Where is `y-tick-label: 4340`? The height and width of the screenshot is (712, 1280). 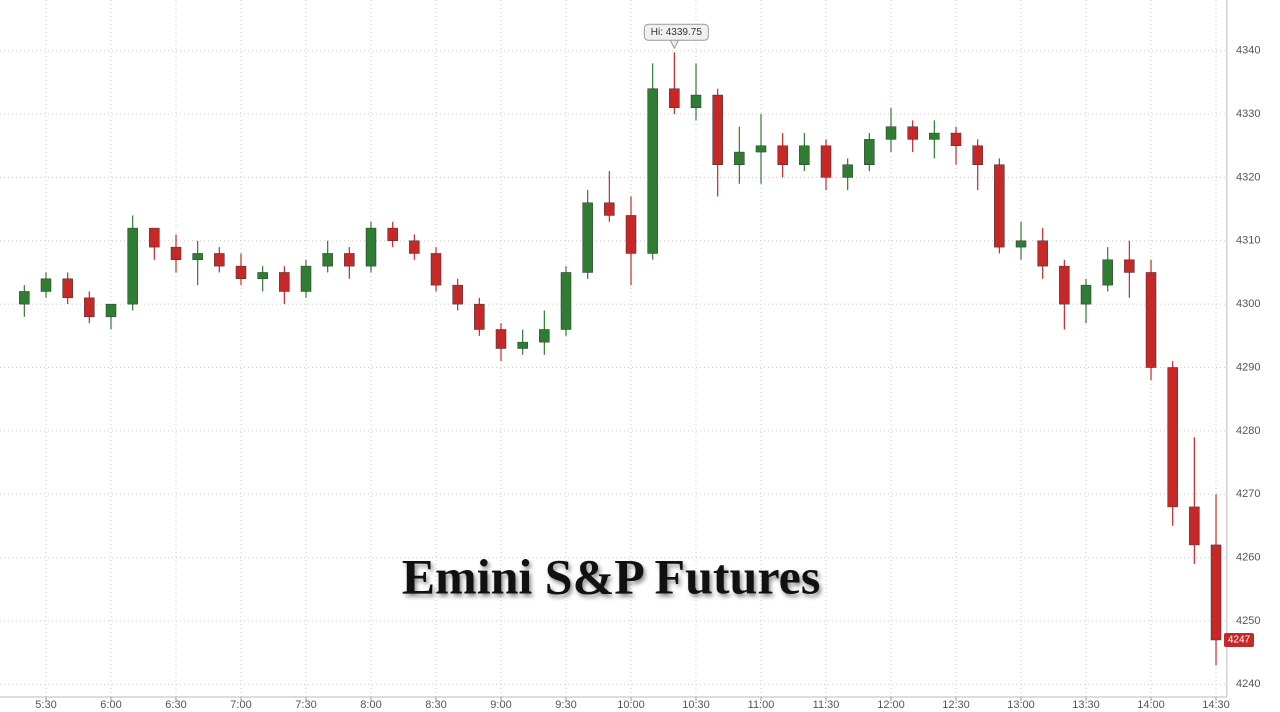
y-tick-label: 4340 is located at coordinates (1248, 51).